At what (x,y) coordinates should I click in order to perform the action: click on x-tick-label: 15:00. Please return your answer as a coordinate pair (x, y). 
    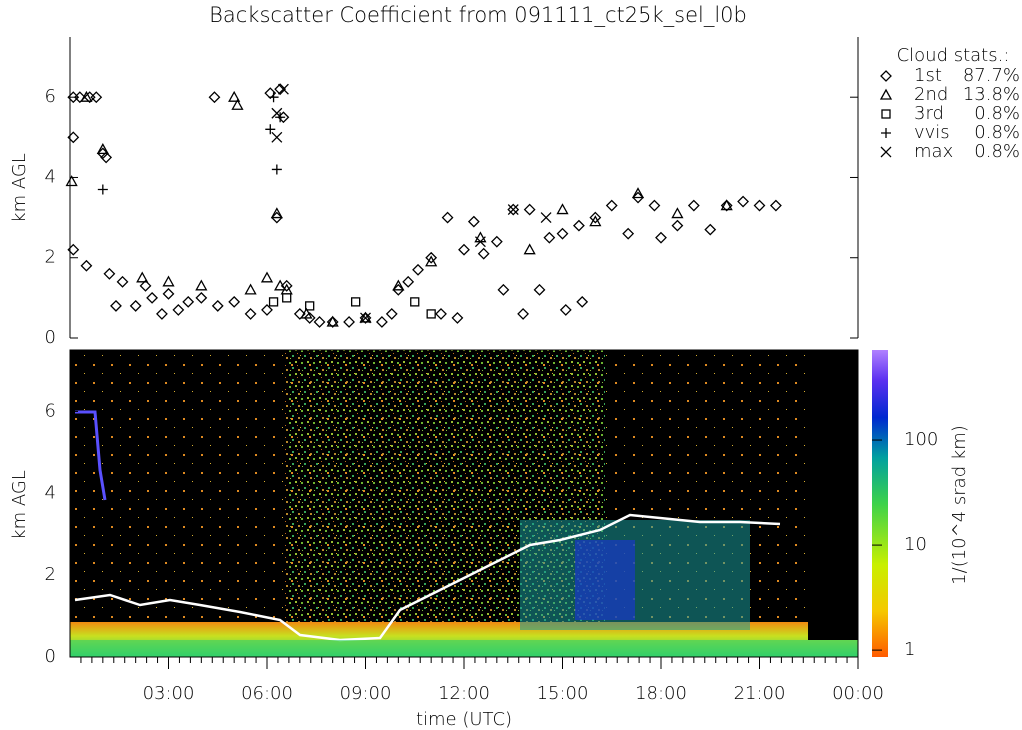
    Looking at the image, I should click on (563, 693).